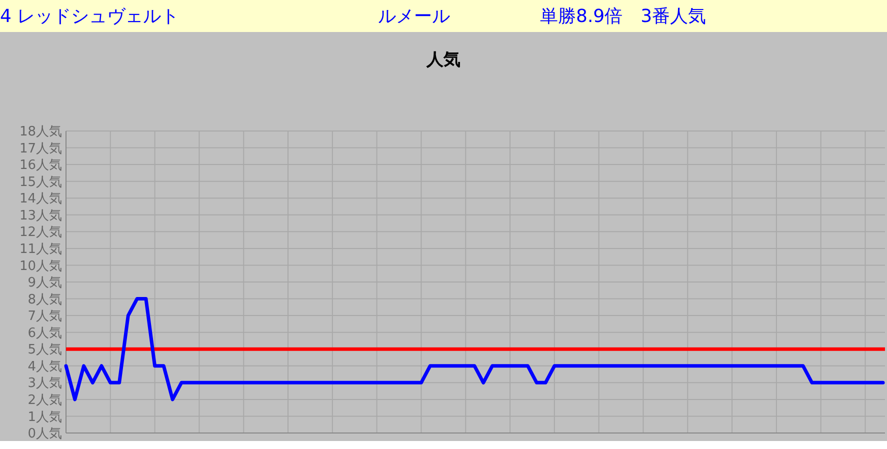 The width and height of the screenshot is (887, 449). I want to click on text: 4 レッドシュヴェルト, so click(90, 16).